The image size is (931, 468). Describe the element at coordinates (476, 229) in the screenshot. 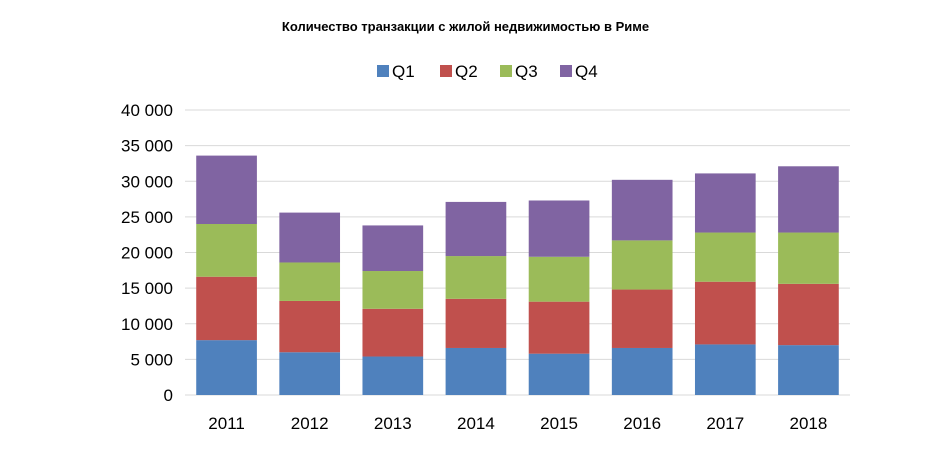

I see `bar-q4-2014` at that location.